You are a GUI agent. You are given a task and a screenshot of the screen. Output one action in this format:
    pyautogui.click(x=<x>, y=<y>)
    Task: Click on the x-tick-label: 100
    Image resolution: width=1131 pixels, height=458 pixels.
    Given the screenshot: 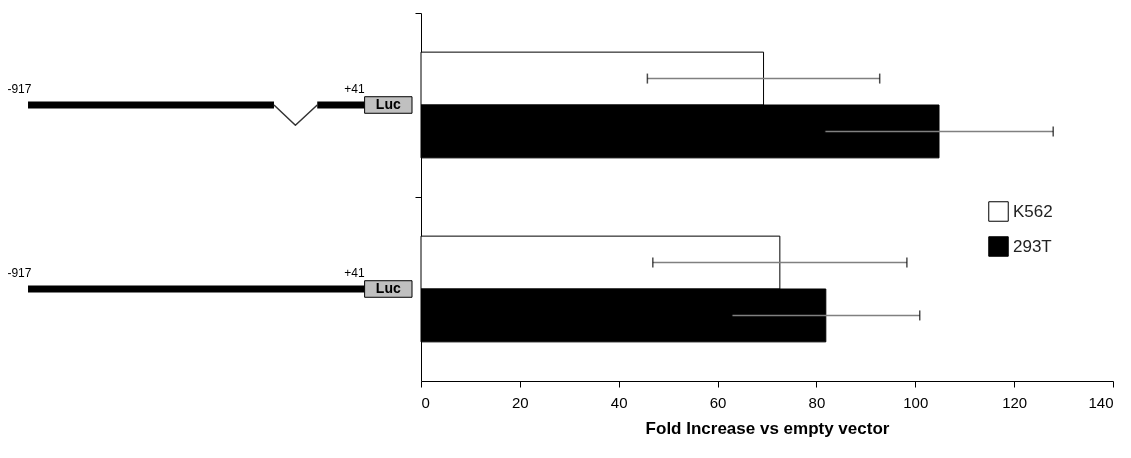 What is the action you would take?
    pyautogui.click(x=916, y=402)
    